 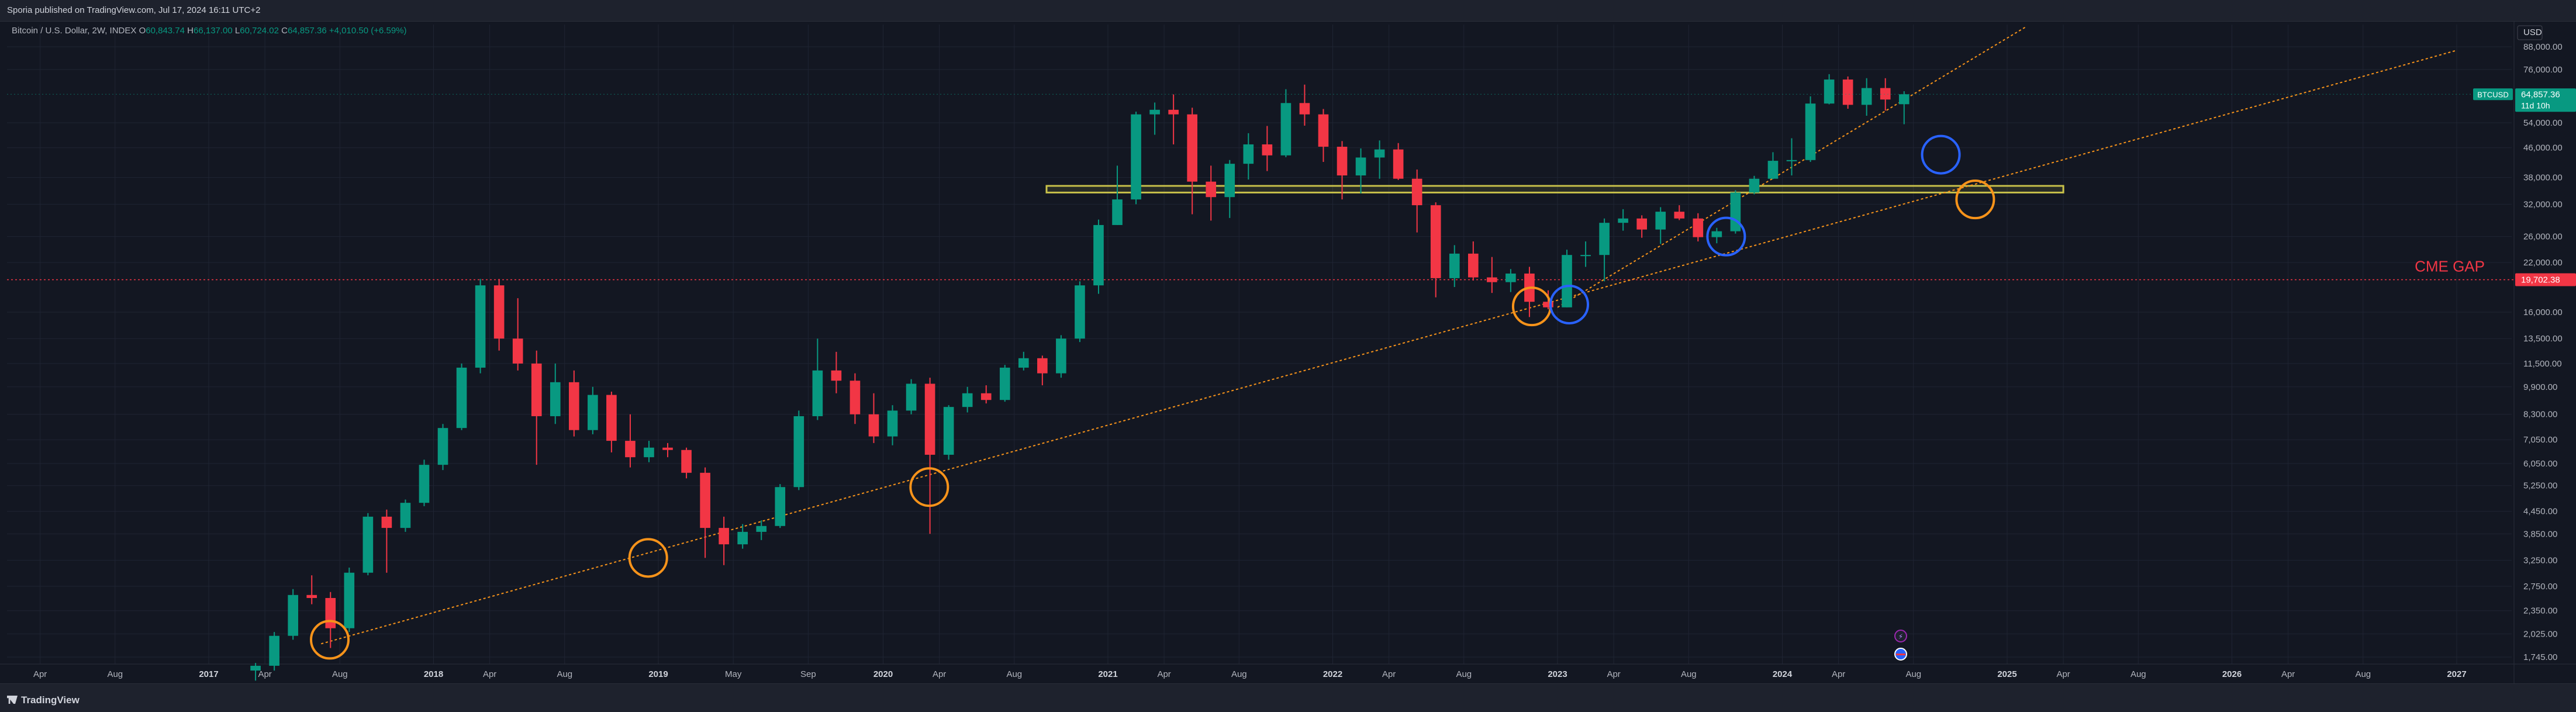 I want to click on time-tick-label: 2026, so click(x=2232, y=674).